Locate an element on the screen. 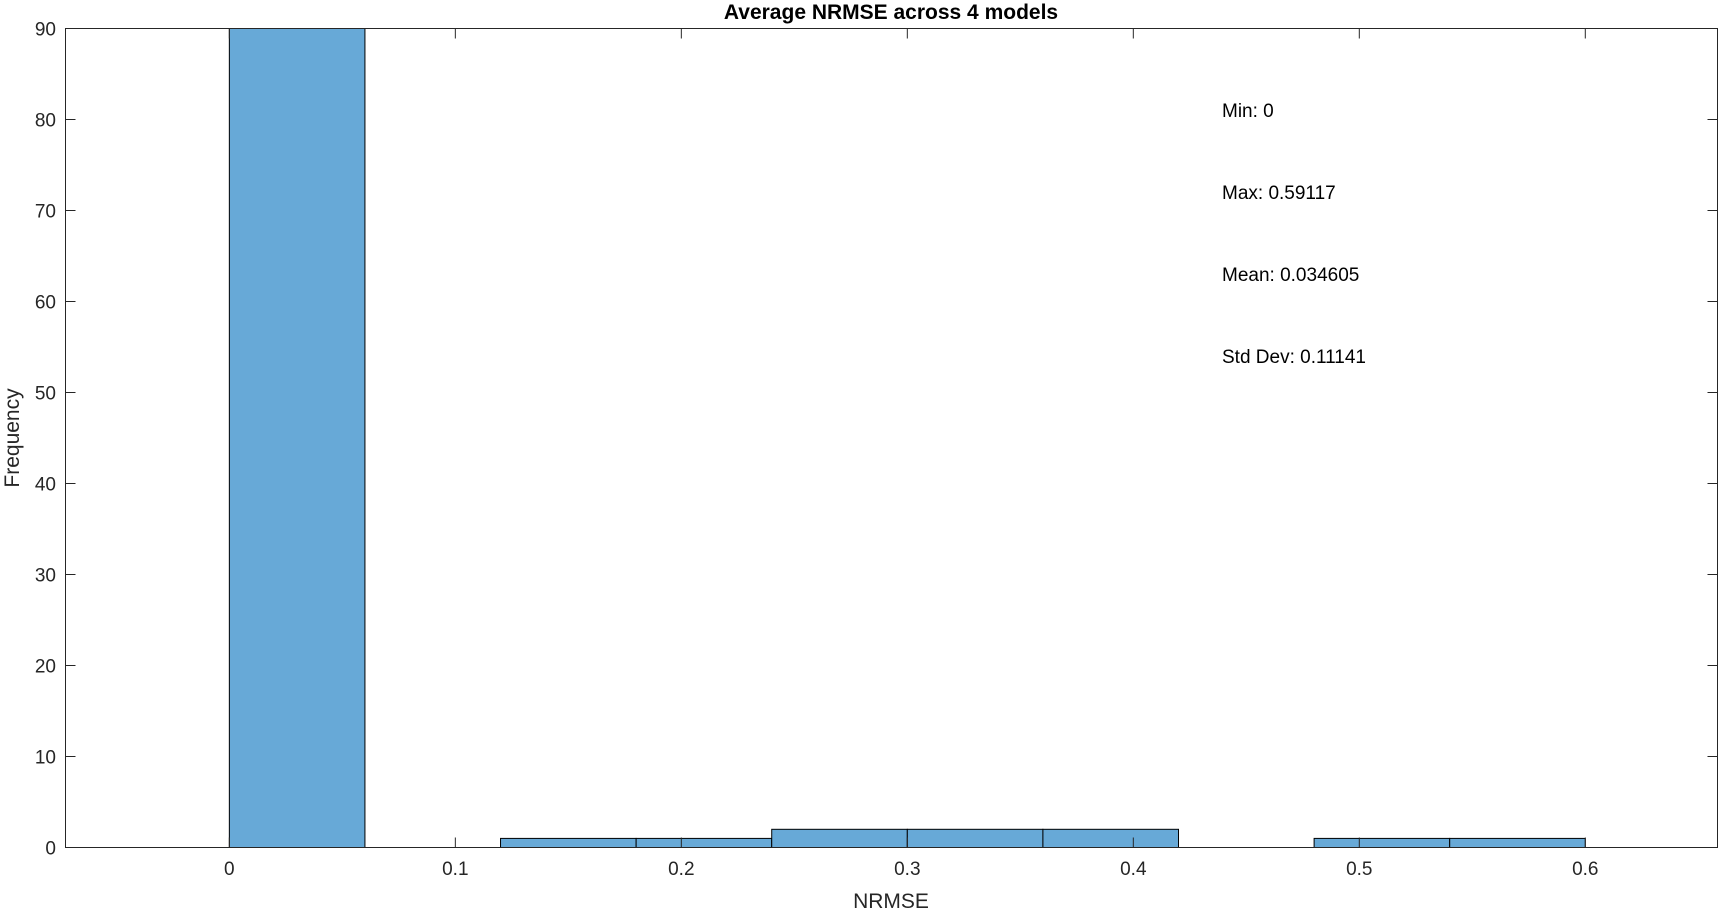 This screenshot has width=1720, height=910. y-tick-label: 0 is located at coordinates (50, 849).